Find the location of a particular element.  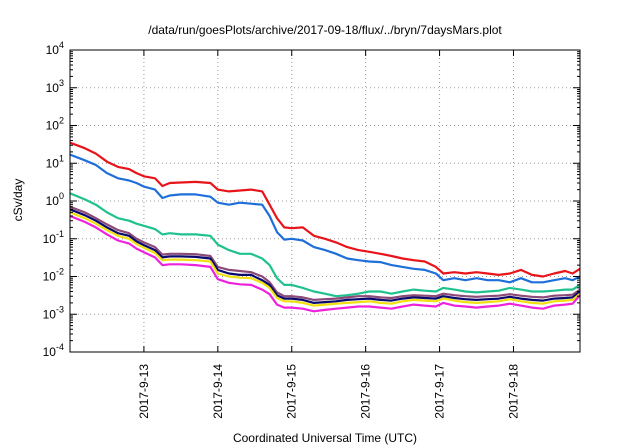

y-tick-label: 10⁻⁴ is located at coordinates (53, 350).